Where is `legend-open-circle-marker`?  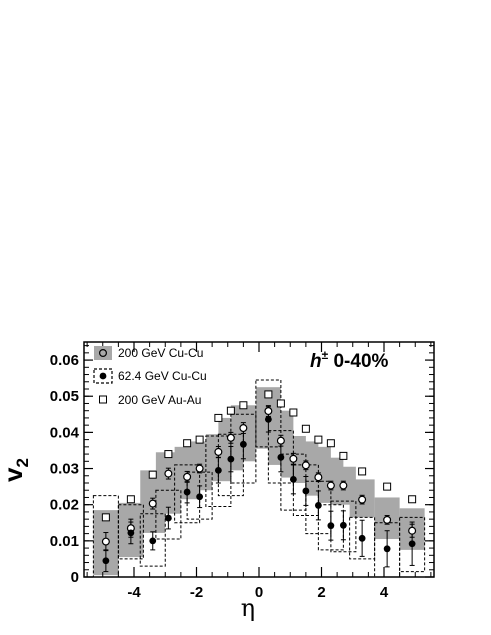
legend-open-circle-marker is located at coordinates (102, 353).